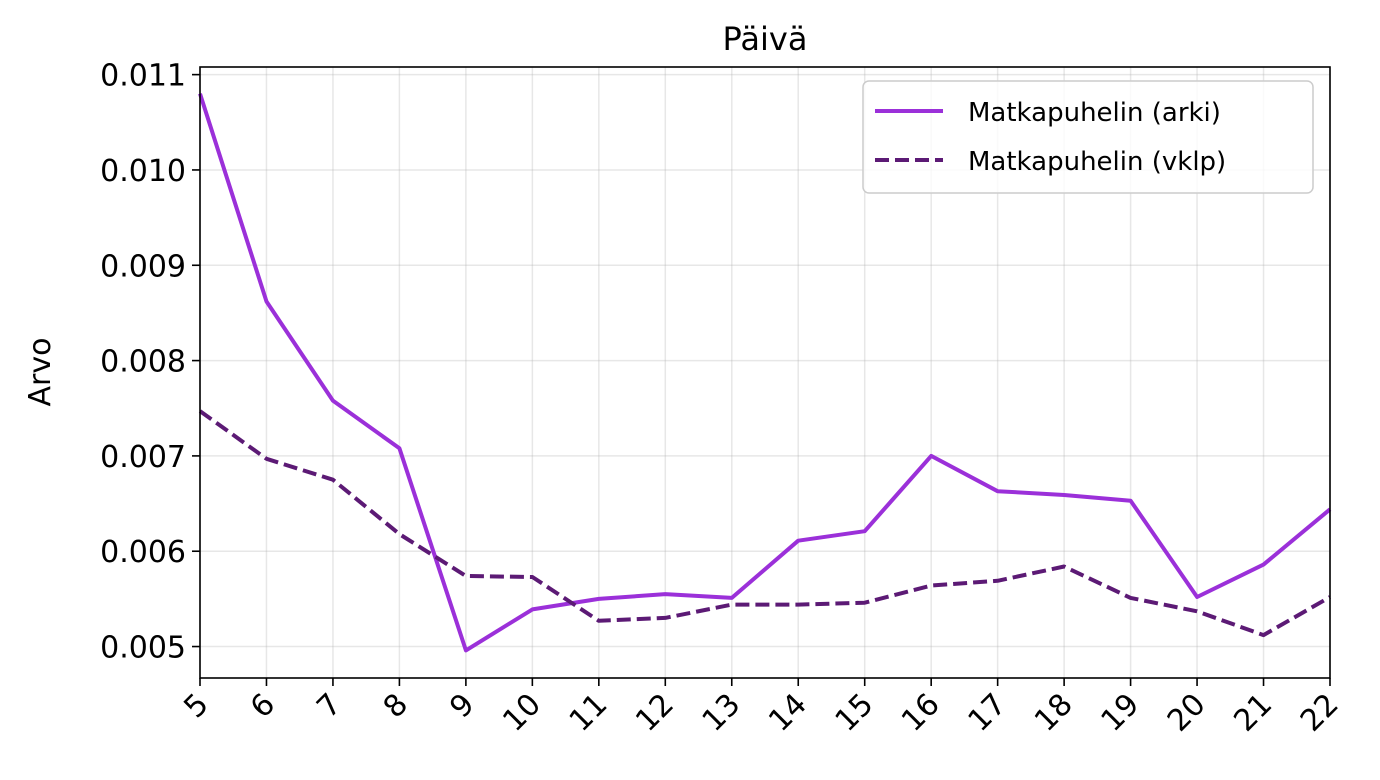 The image size is (1380, 780). What do you see at coordinates (143, 266) in the screenshot?
I see `y-tick-label: 0.009` at bounding box center [143, 266].